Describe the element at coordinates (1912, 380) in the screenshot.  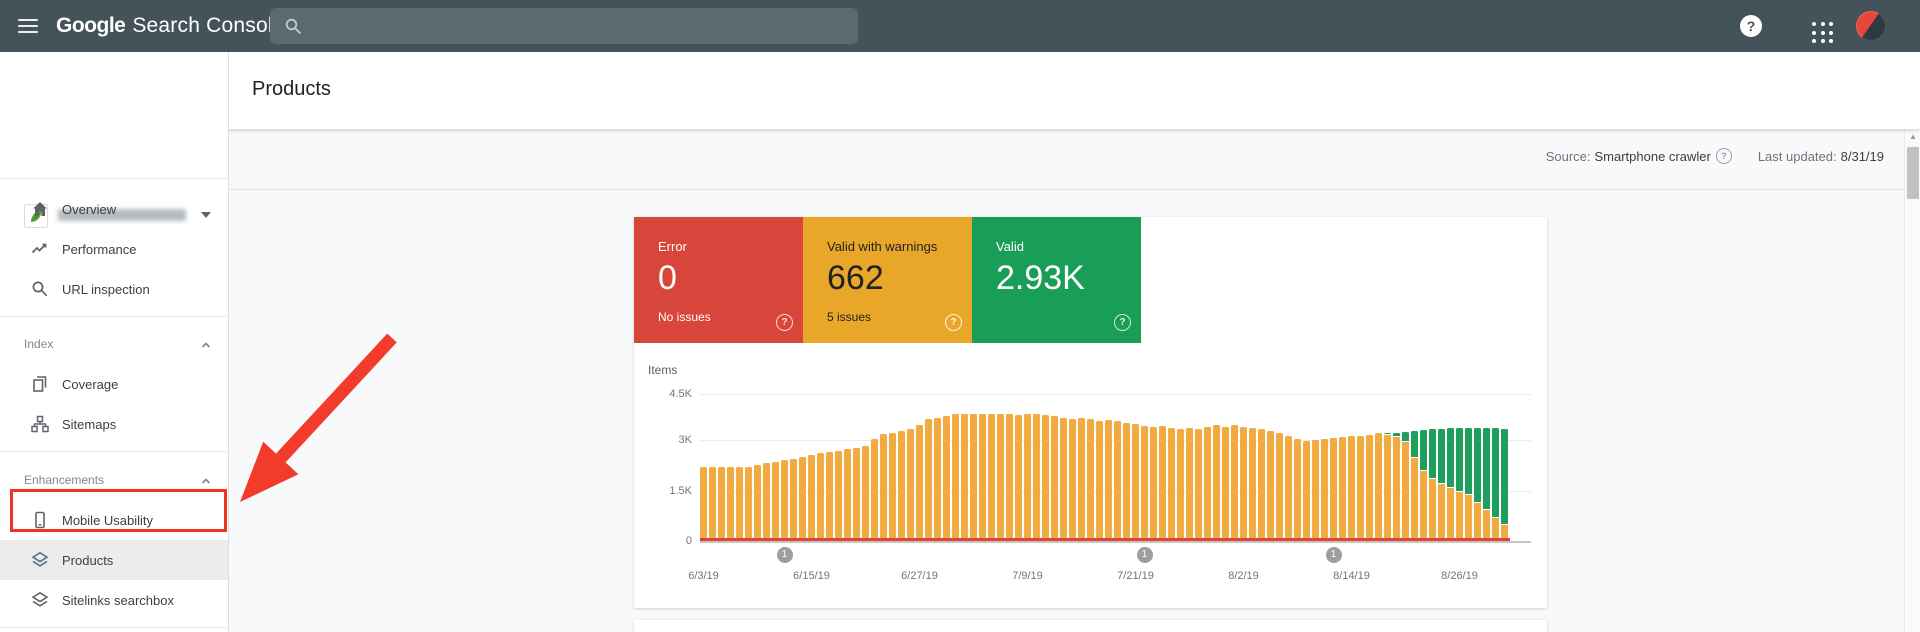
I see `scrollbar-track: ▲` at that location.